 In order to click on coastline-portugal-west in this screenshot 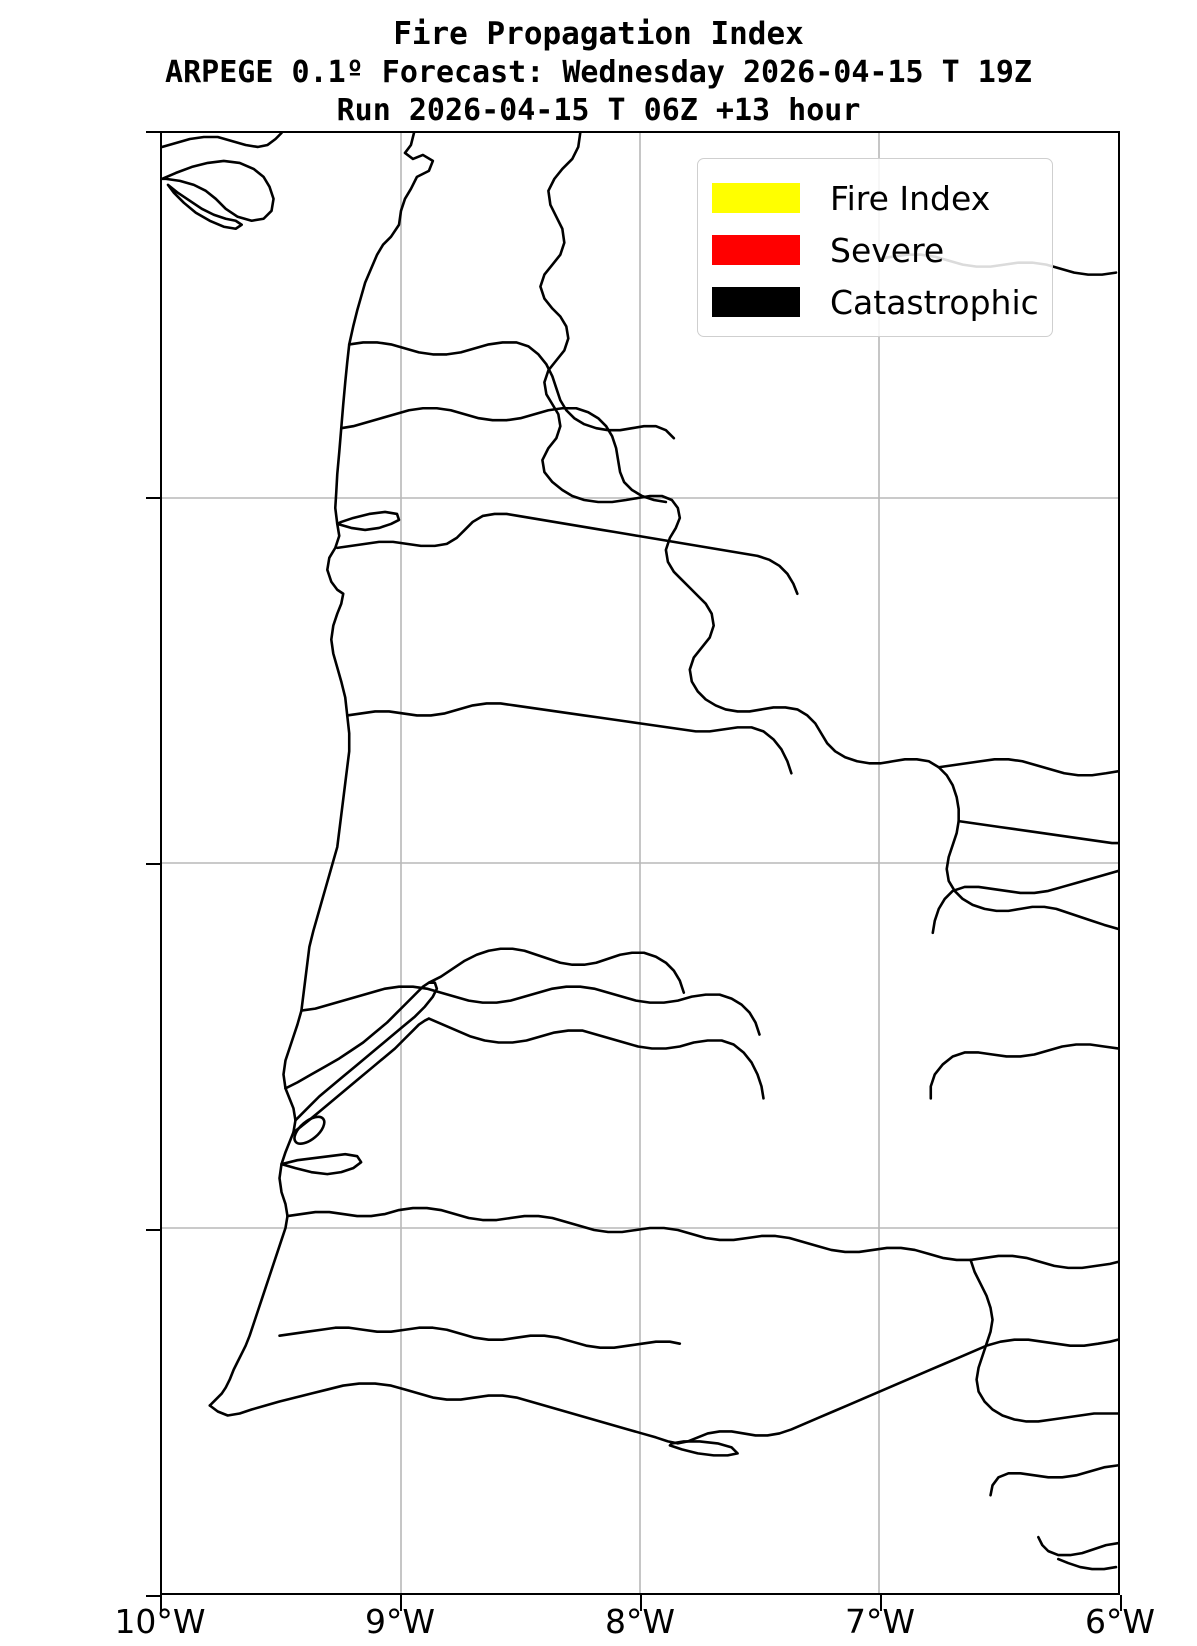, I will do `click(321, 770)`.